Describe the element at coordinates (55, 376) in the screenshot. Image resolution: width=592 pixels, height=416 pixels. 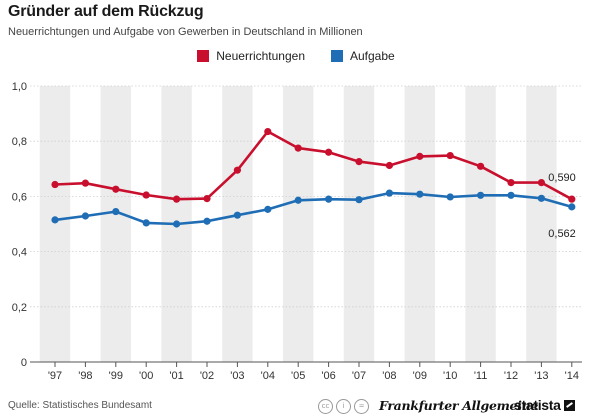
I see `x-tick-label: '97` at that location.